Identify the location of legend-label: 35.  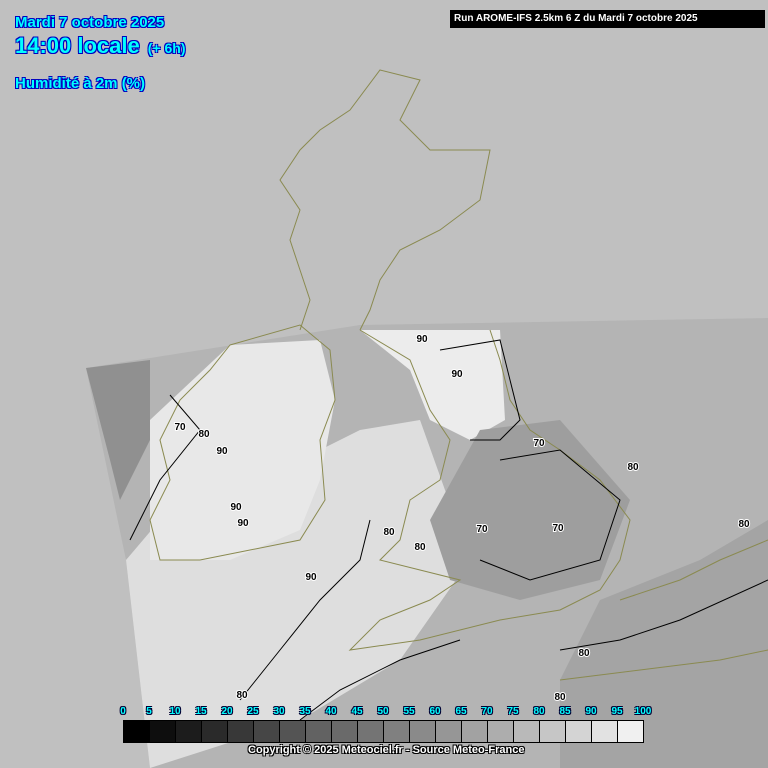
(305, 711).